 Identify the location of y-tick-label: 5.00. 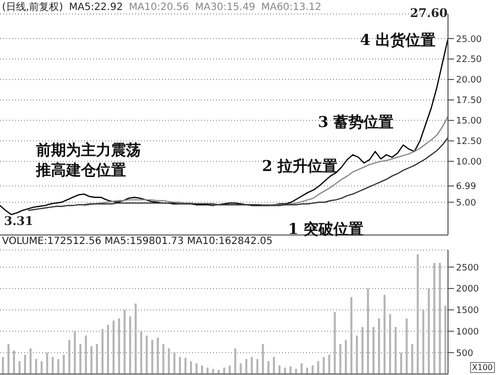
(466, 203).